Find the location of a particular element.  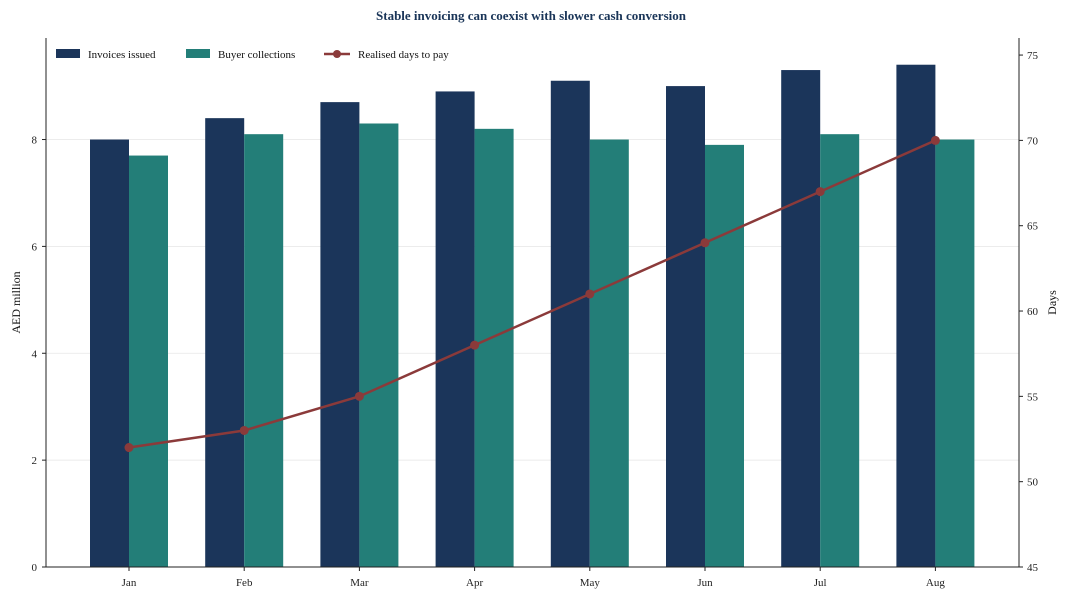

y2-tick-label: 50 is located at coordinates (1033, 483).